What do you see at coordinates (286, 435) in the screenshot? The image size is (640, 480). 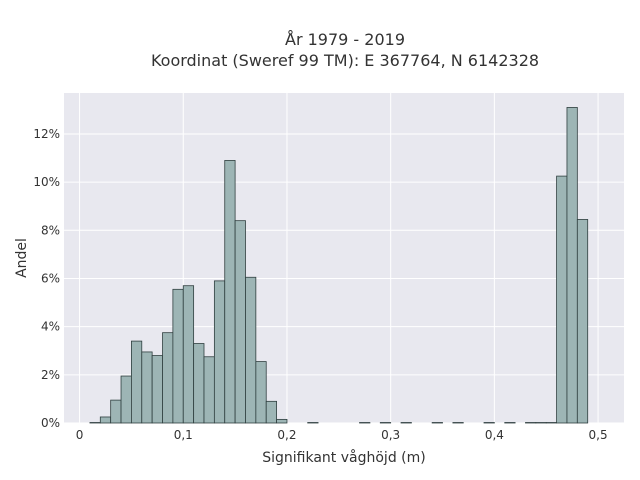 I see `x-tick-label: 0,2` at bounding box center [286, 435].